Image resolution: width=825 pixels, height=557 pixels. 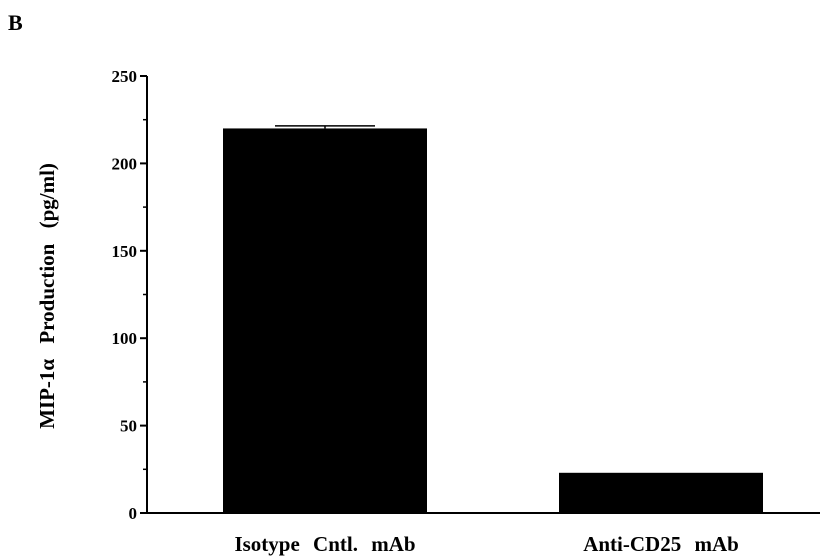 What do you see at coordinates (125, 338) in the screenshot?
I see `y-tick-label: 100` at bounding box center [125, 338].